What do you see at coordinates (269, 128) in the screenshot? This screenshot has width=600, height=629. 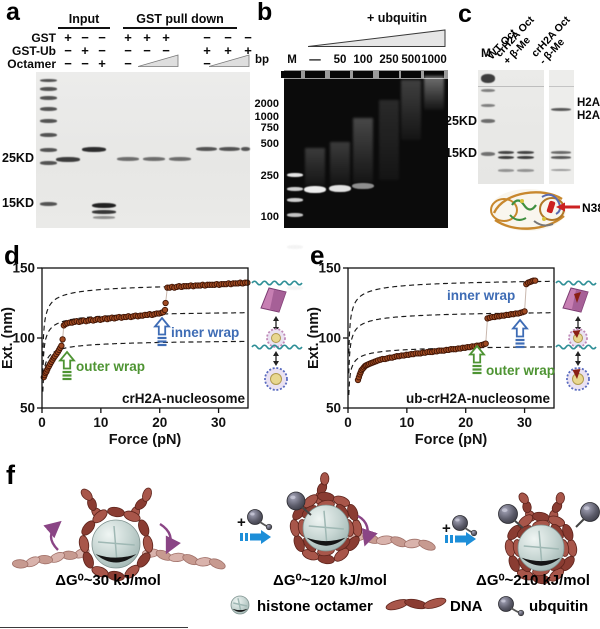 I see `ladder-size-label: 750` at bounding box center [269, 128].